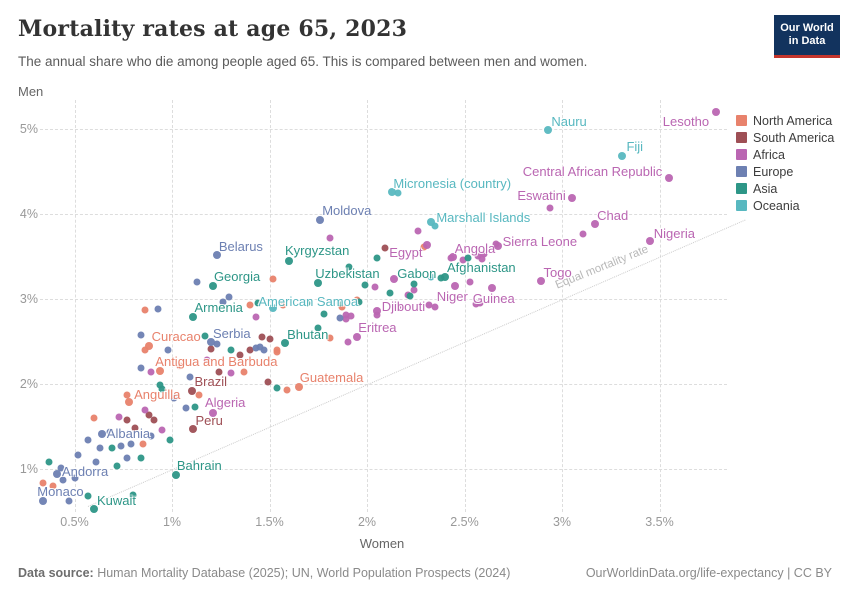  What do you see at coordinates (403, 306) in the screenshot?
I see `country-label: Djibouti` at bounding box center [403, 306].